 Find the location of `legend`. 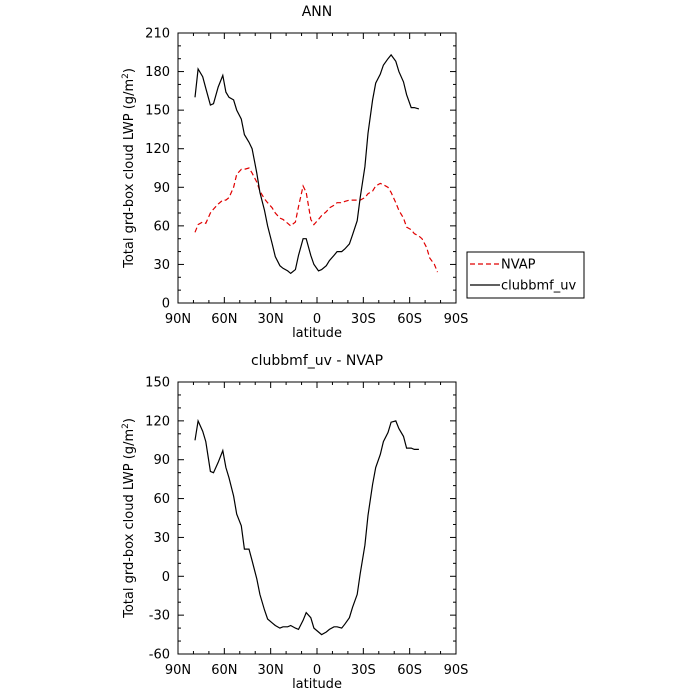

legend is located at coordinates (525, 275).